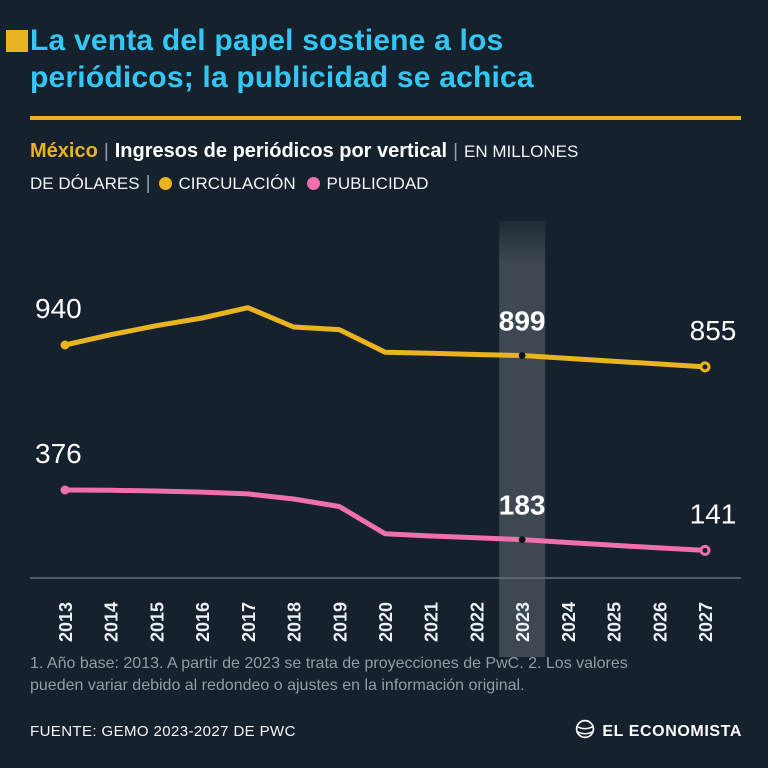 This screenshot has height=768, width=768. What do you see at coordinates (237, 183) in the screenshot?
I see `circulacion-legend-label: CIRCULACIÓN` at bounding box center [237, 183].